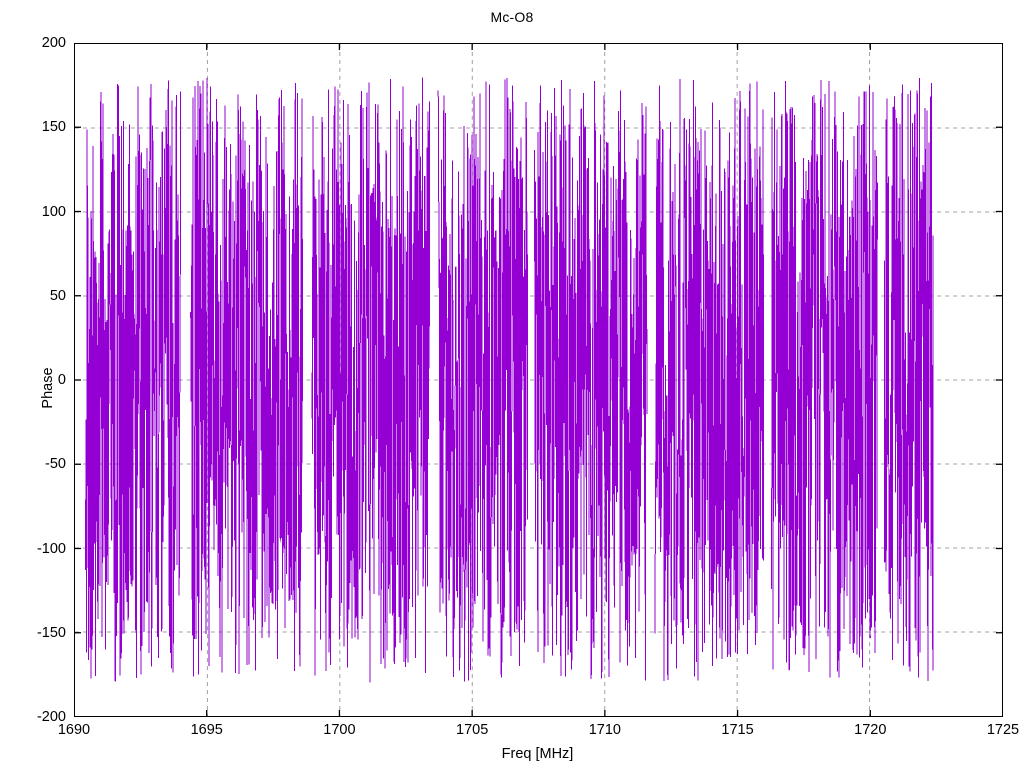 The width and height of the screenshot is (1024, 768). Describe the element at coordinates (74, 730) in the screenshot. I see `x-tick-label: 1690` at that location.